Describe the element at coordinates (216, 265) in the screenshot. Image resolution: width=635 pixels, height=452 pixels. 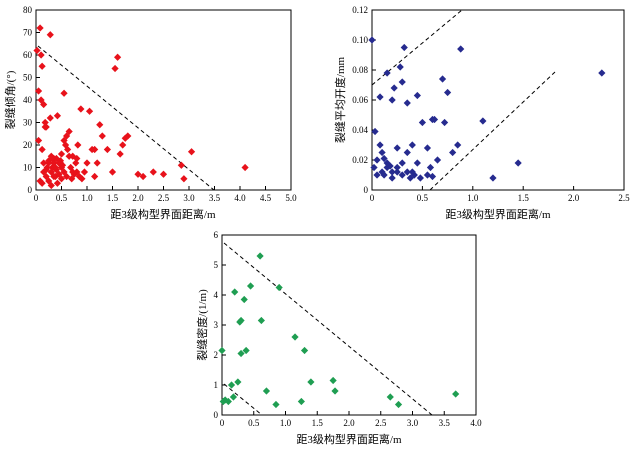
I see `density-y-tick-label: 5` at that location.